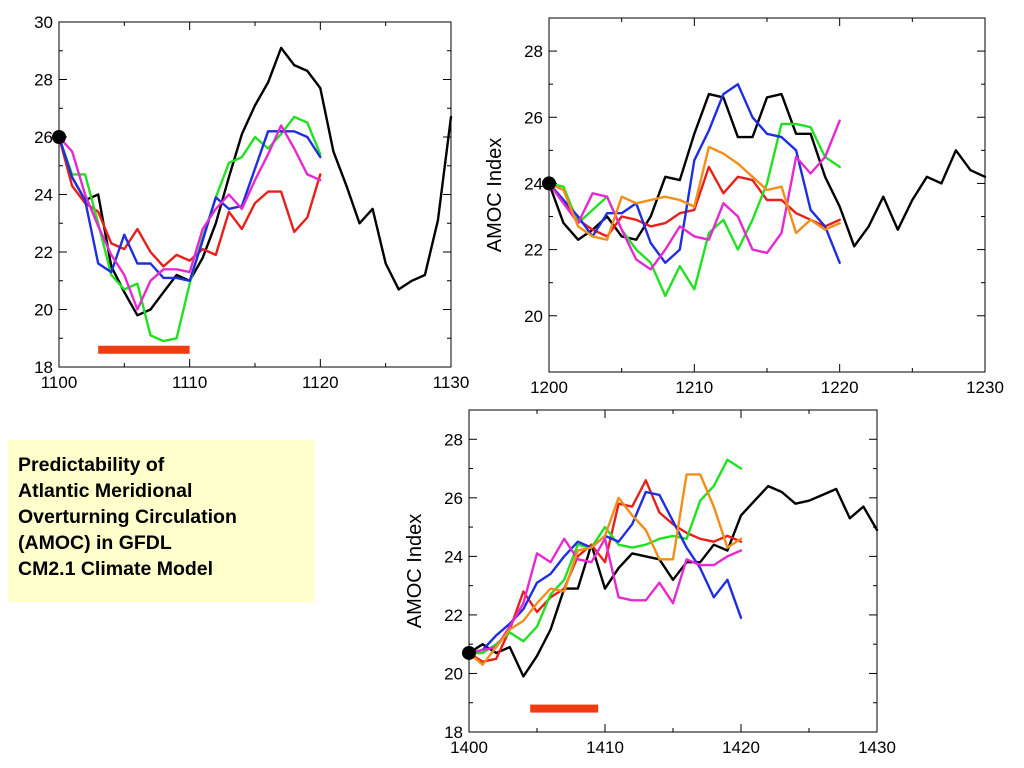 The image size is (1024, 768). Describe the element at coordinates (469, 747) in the screenshot. I see `x-tick-label: 1400` at that location.